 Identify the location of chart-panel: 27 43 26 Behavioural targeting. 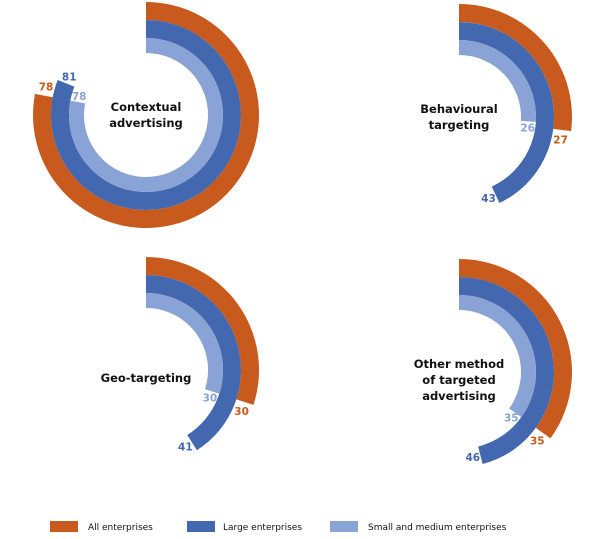
(496, 104).